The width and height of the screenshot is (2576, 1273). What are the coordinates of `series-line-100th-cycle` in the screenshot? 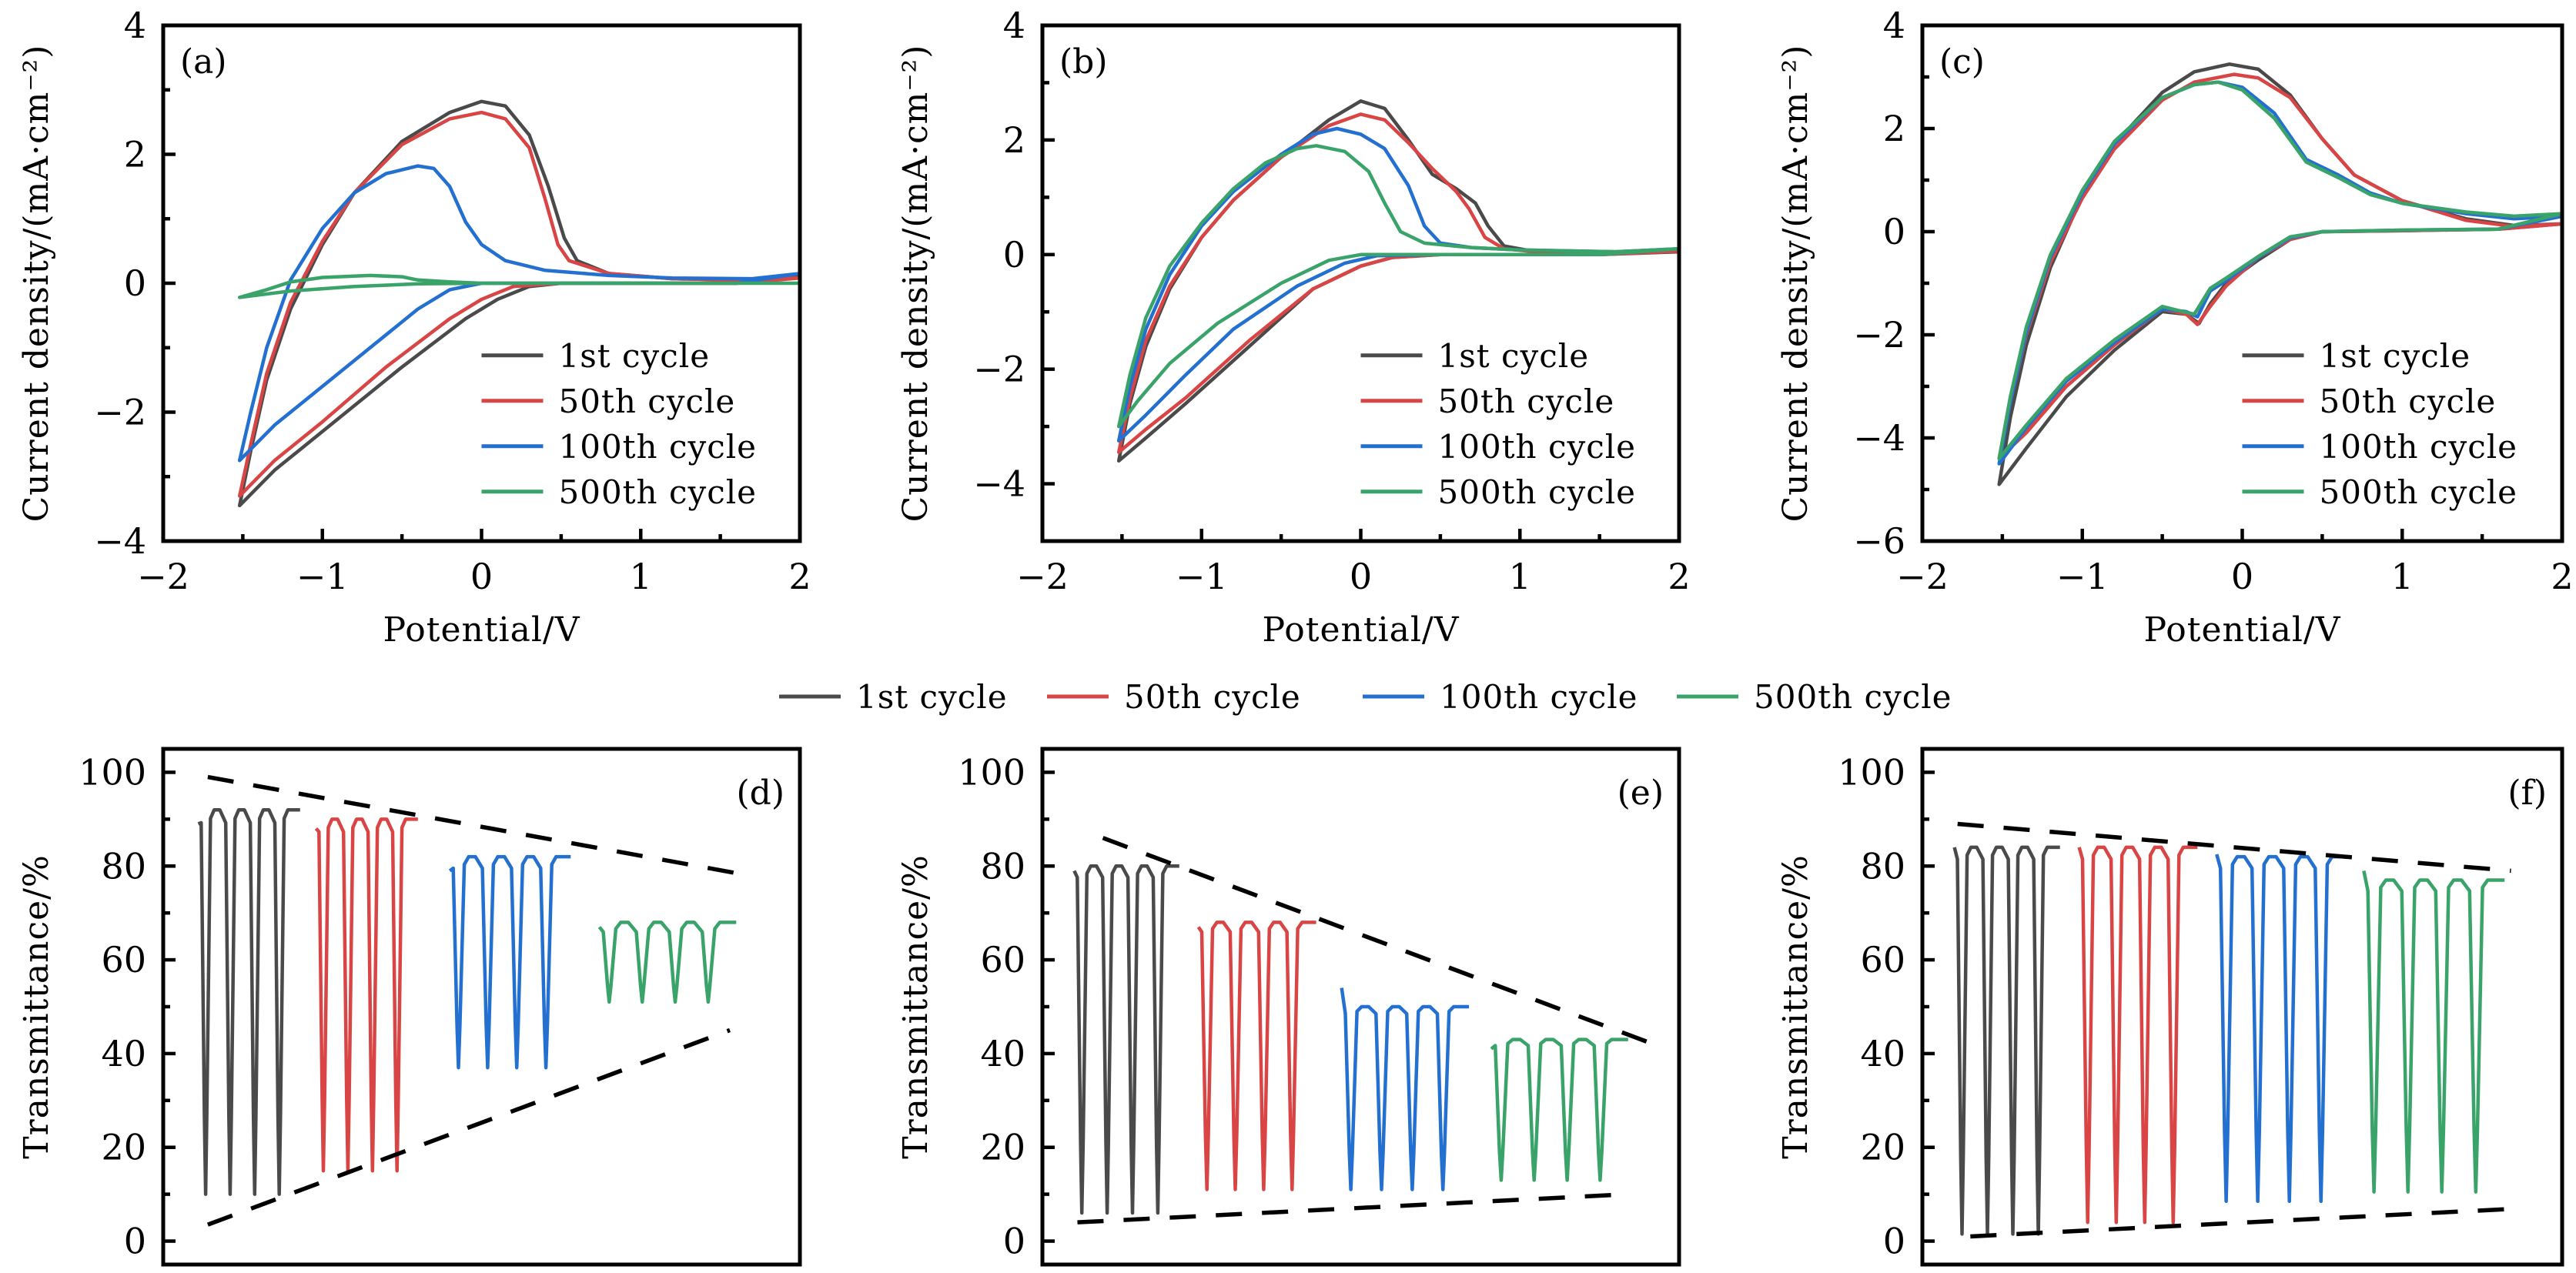 It's located at (519, 313).